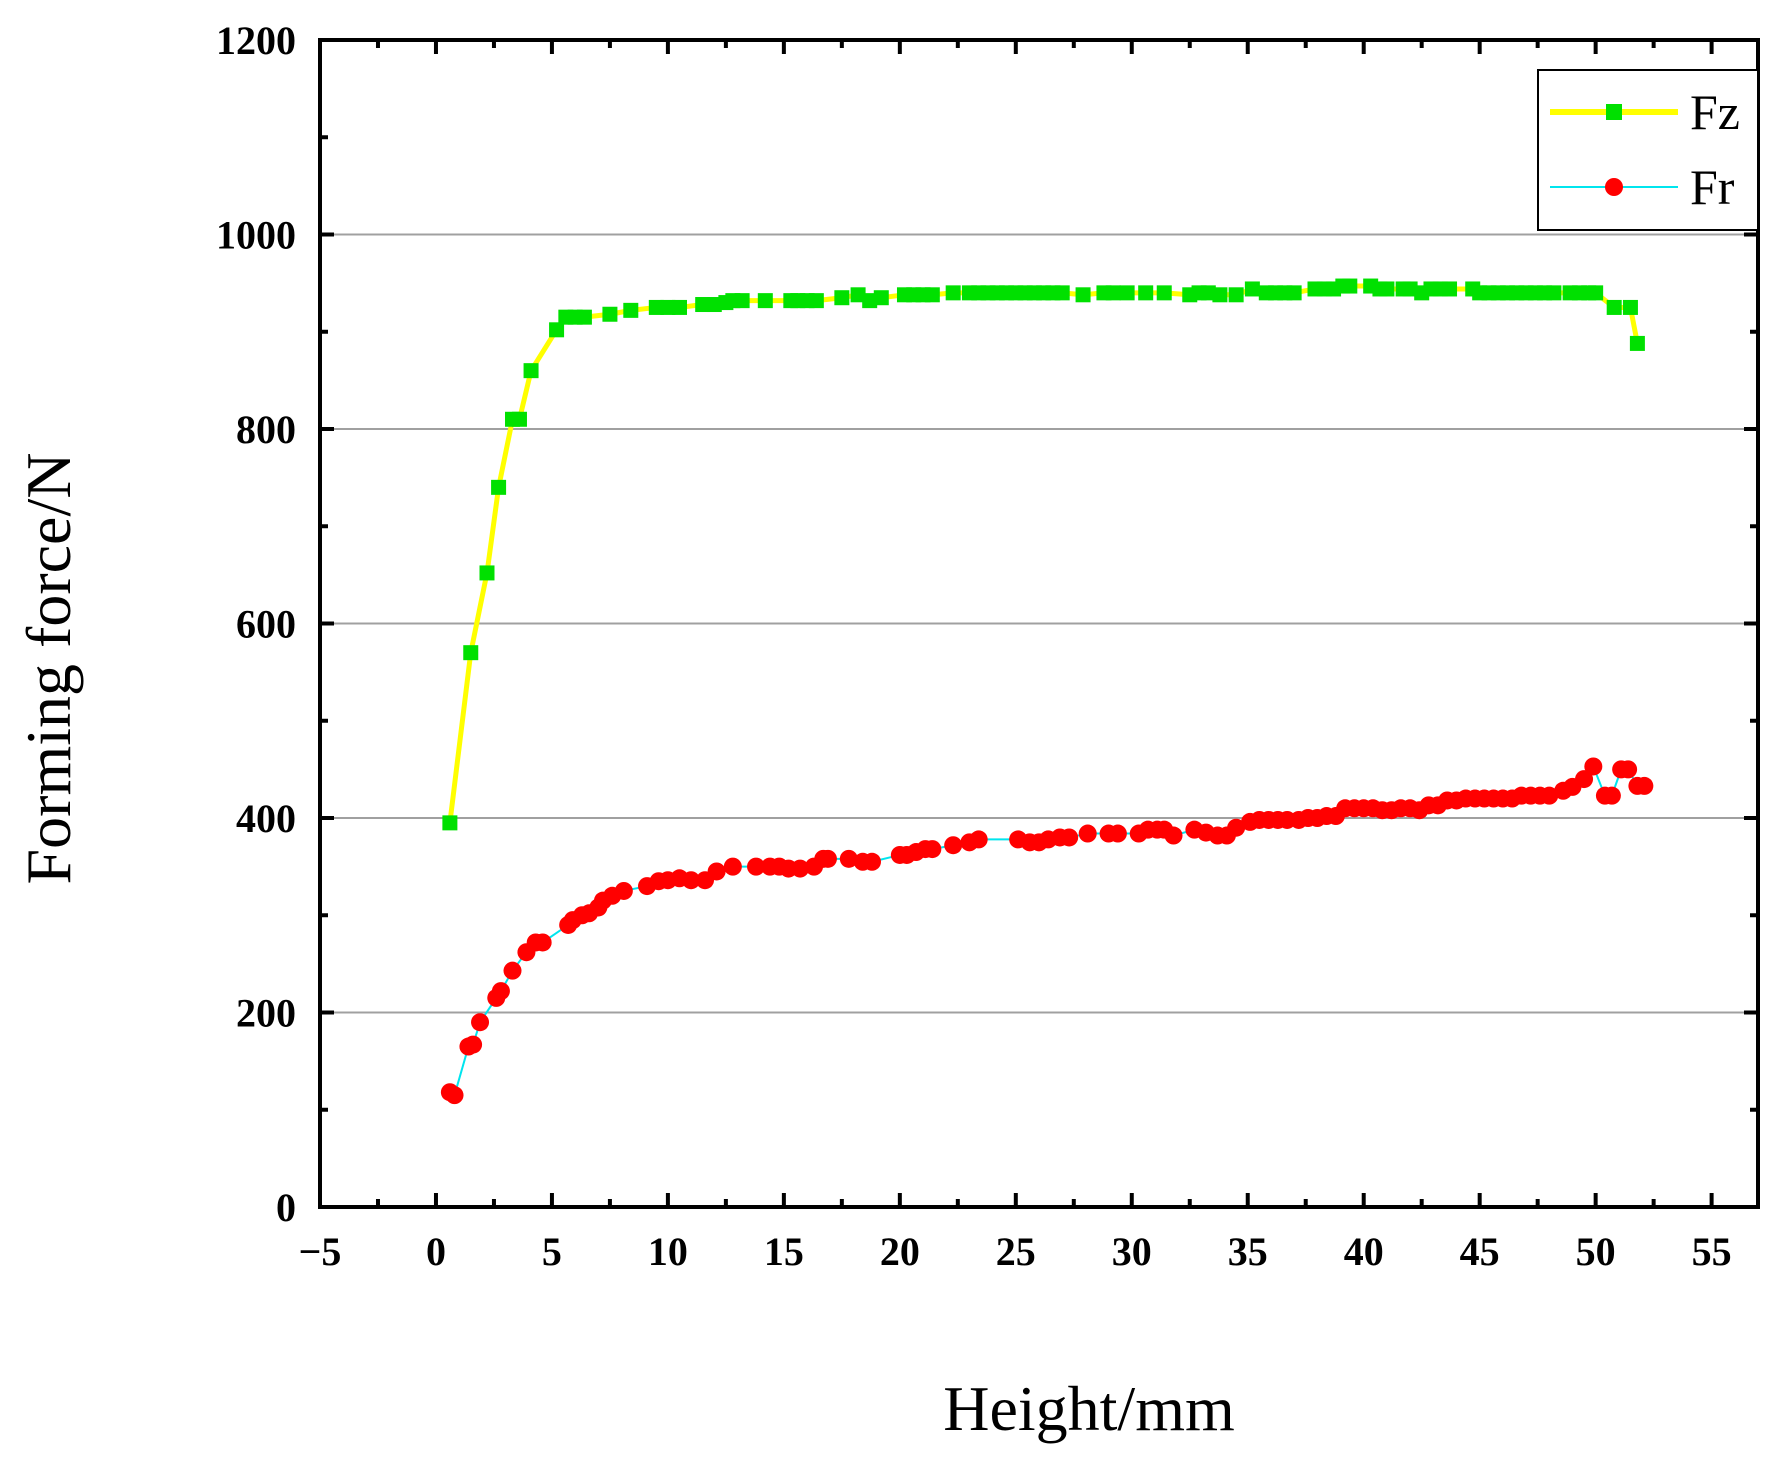 The image size is (1781, 1462). I want to click on legend-marker-Fz, so click(1614, 112).